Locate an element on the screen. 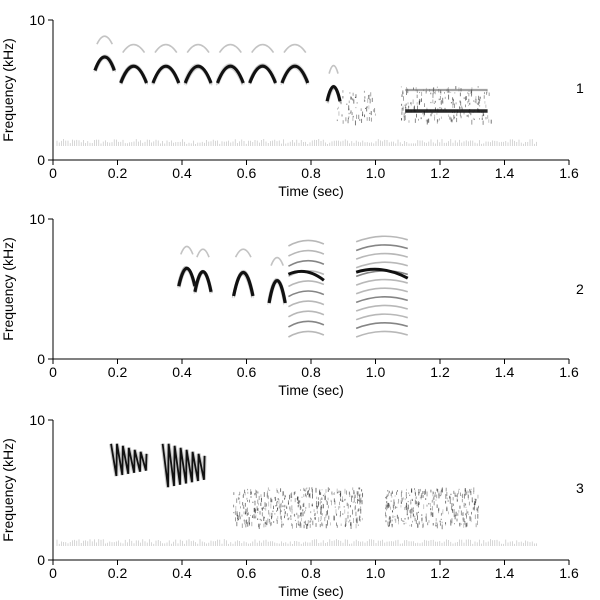 This screenshot has height=600, width=600. panel-2-spectrogram-marks is located at coordinates (292, 286).